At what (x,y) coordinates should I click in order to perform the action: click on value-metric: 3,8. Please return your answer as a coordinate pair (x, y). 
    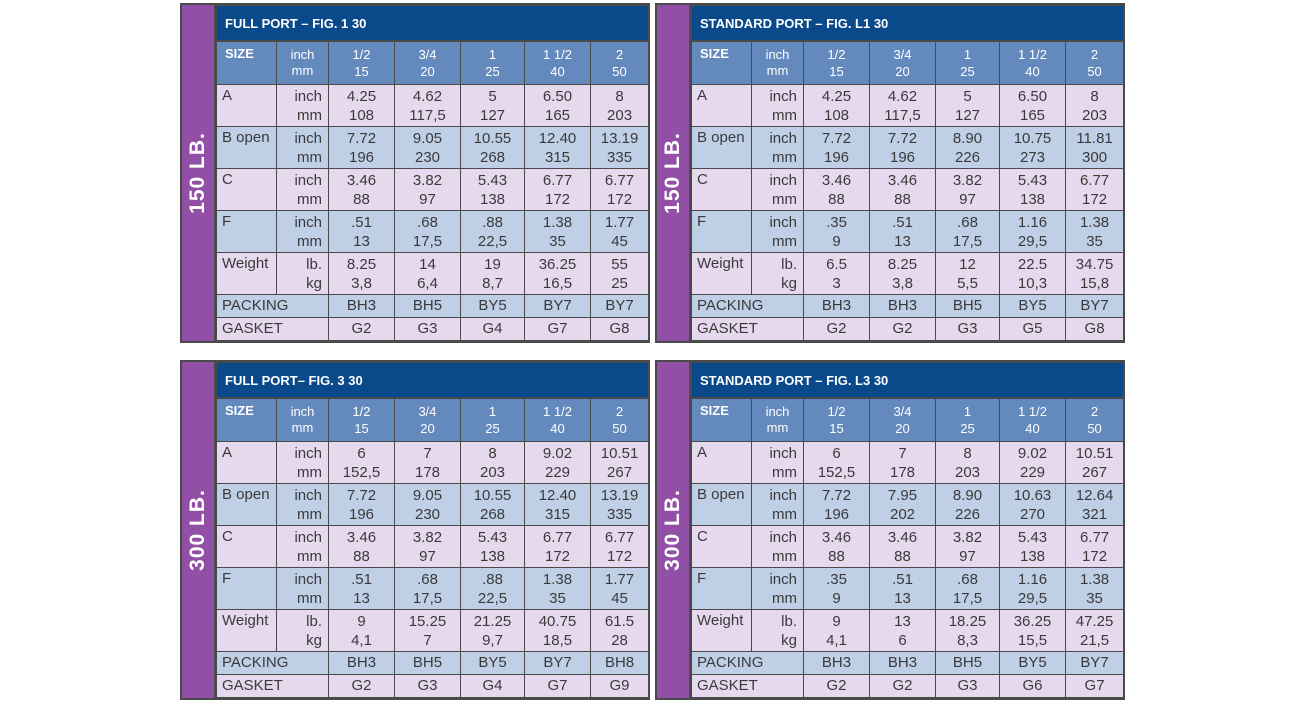
    Looking at the image, I should click on (361, 283).